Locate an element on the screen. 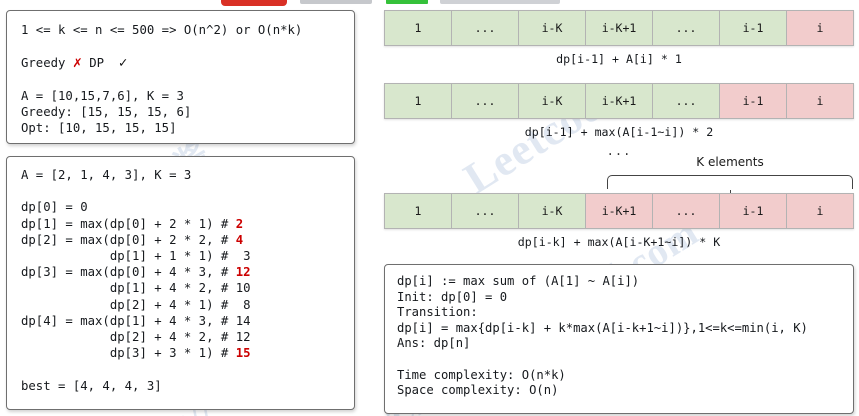 This screenshot has height=416, width=859. dp-line-7: dp[4] = max(dp[1] + 4 * 3, # is located at coordinates (128, 320).